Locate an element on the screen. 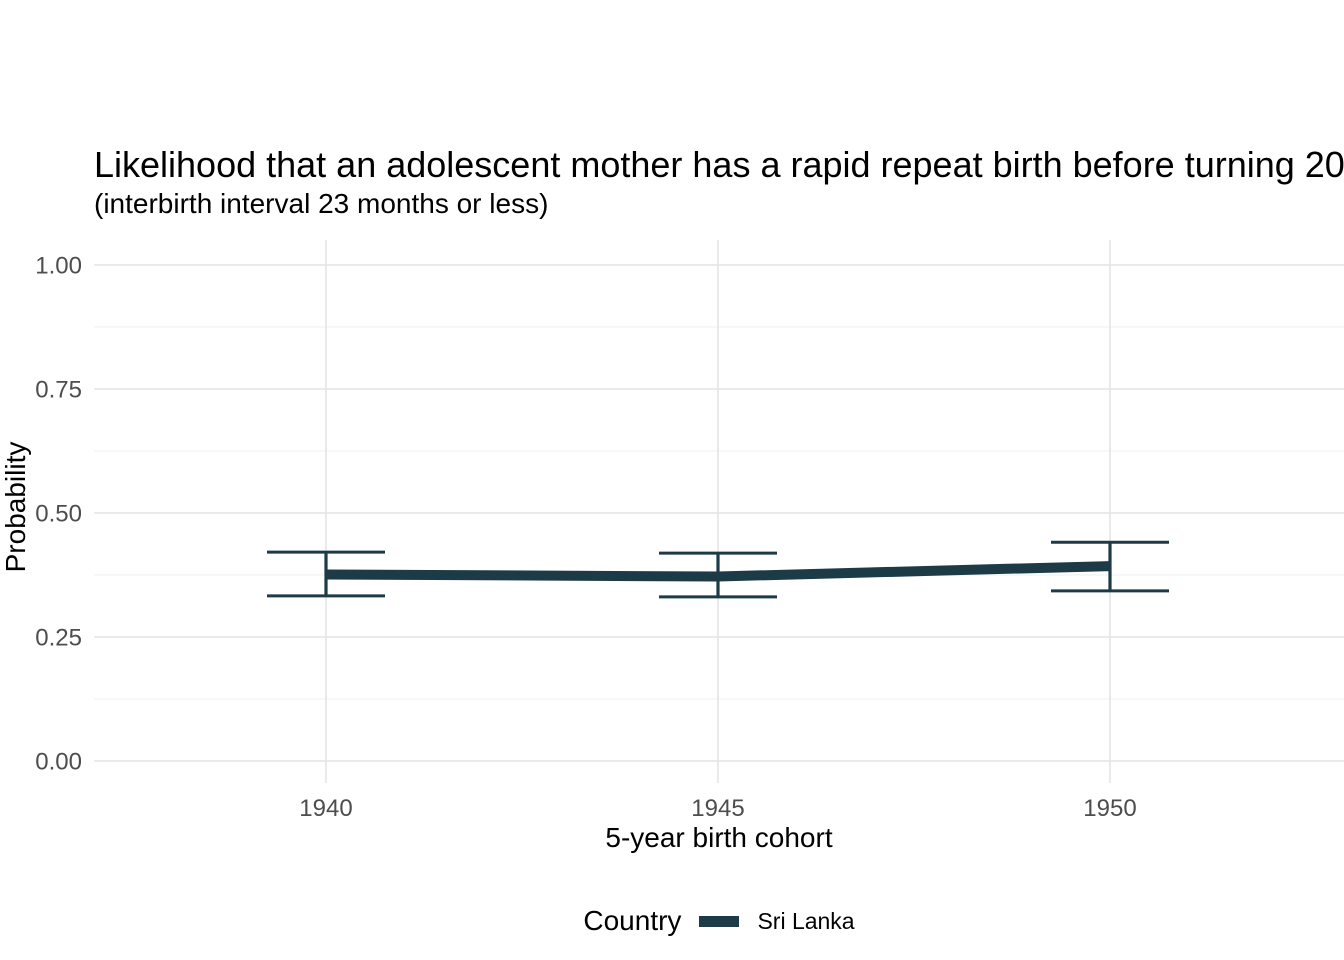  y-tick-label: 0.75 is located at coordinates (58, 390).